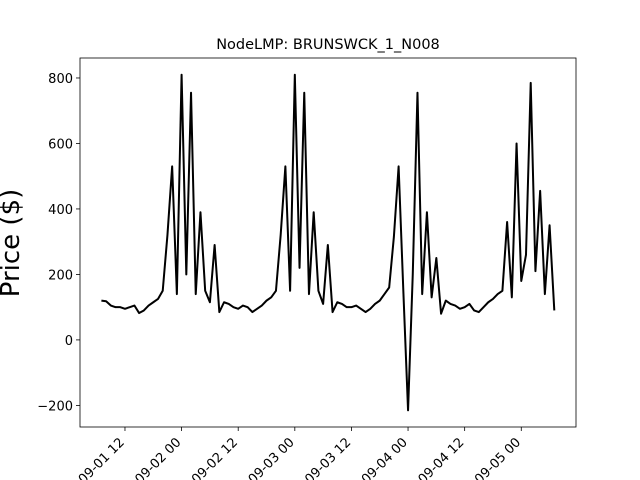 Image resolution: width=640 pixels, height=480 pixels. What do you see at coordinates (158, 457) in the screenshot?
I see `x-tick-label: 09-02 00` at bounding box center [158, 457].